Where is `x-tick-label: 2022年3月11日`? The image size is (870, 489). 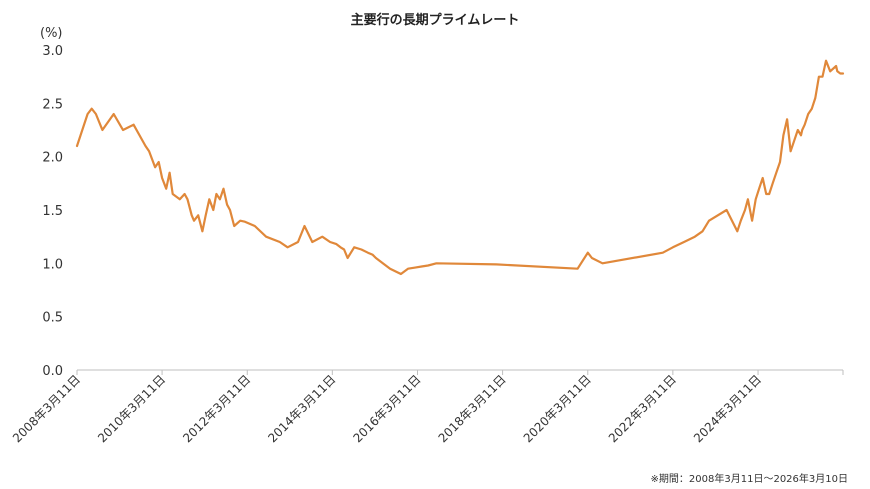
x-tick-label: 2022年3月11日 is located at coordinates (642, 408).